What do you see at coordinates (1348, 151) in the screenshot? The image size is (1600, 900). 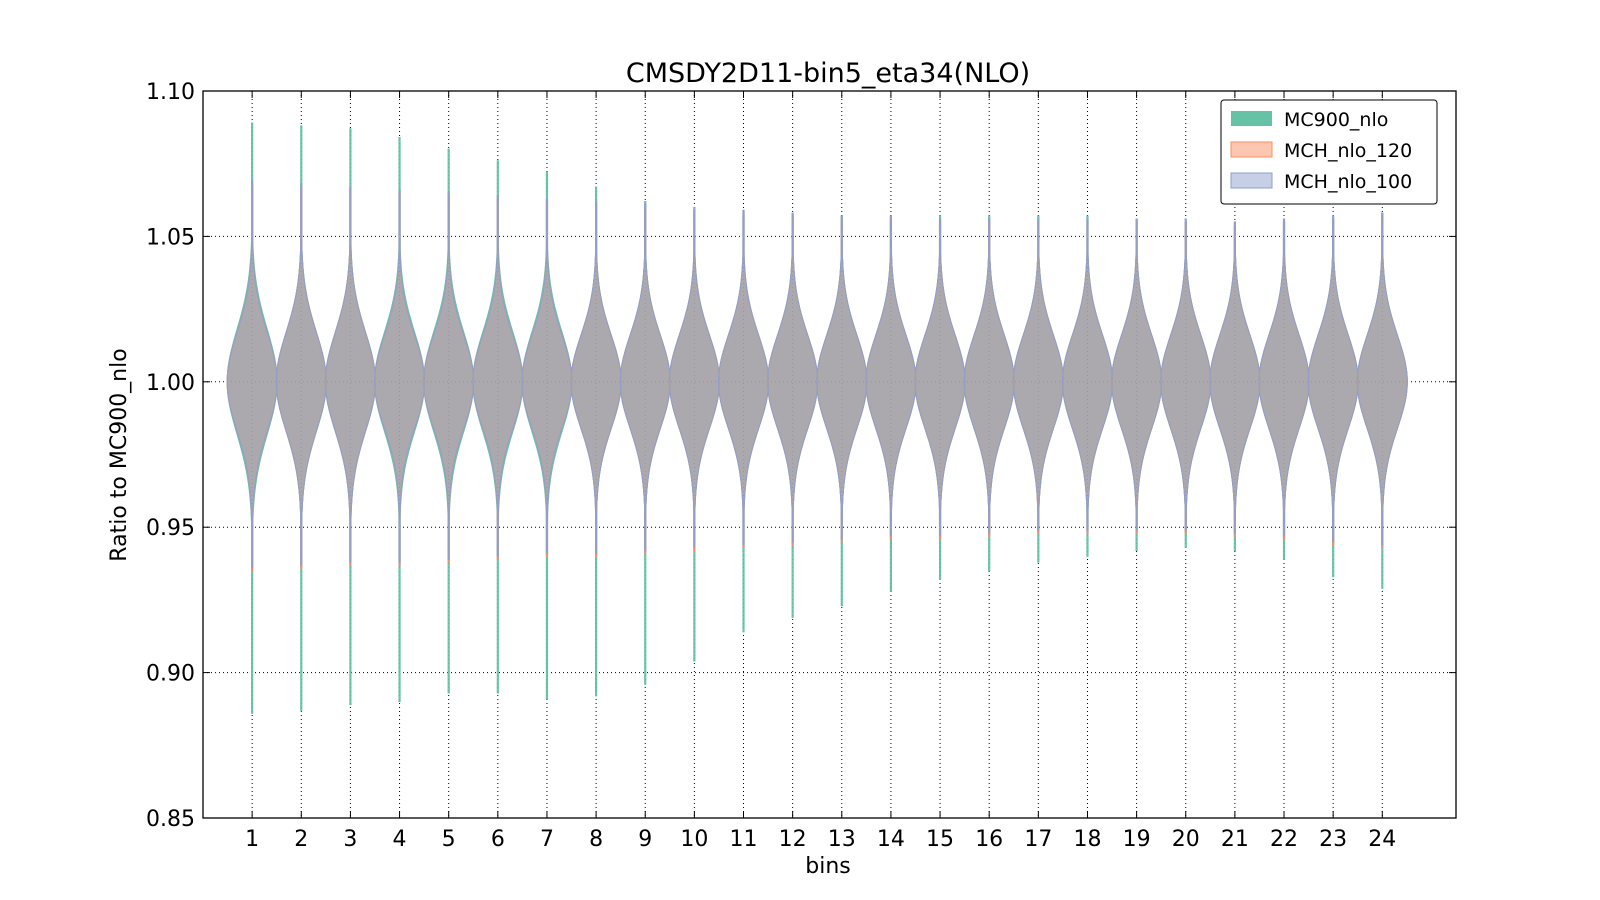 I see `legend-label-mch-nlo-120: MCH_nlo_120` at bounding box center [1348, 151].